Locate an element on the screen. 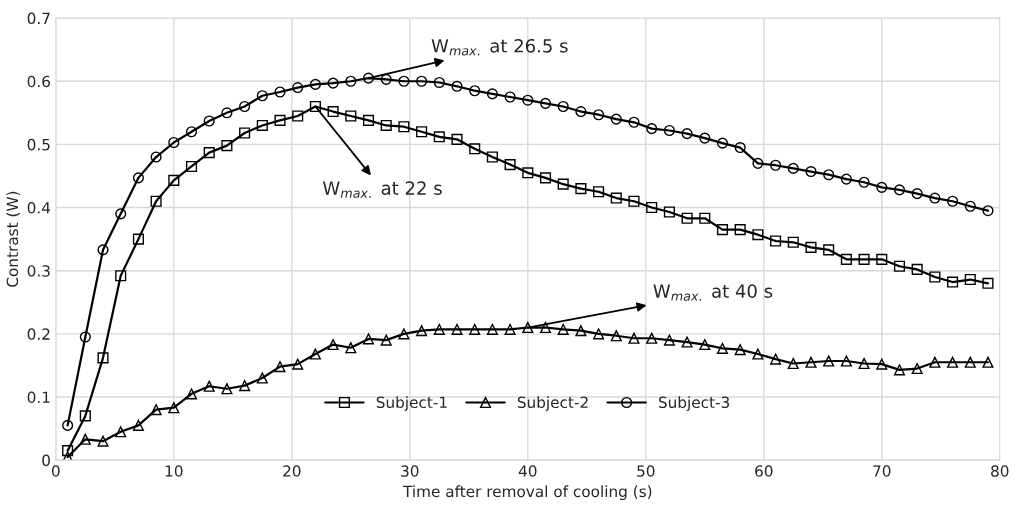 The image size is (1015, 517). x-axis-title: Time after removal of cooling (s) is located at coordinates (527, 493).